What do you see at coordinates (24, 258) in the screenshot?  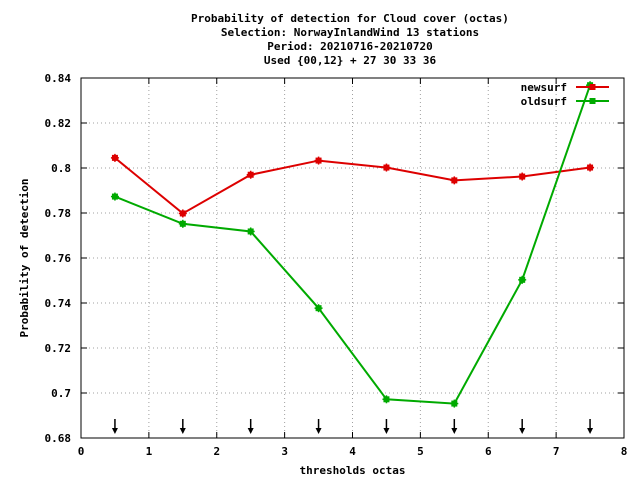 I see `y-axis-label: Probability of detection` at bounding box center [24, 258].